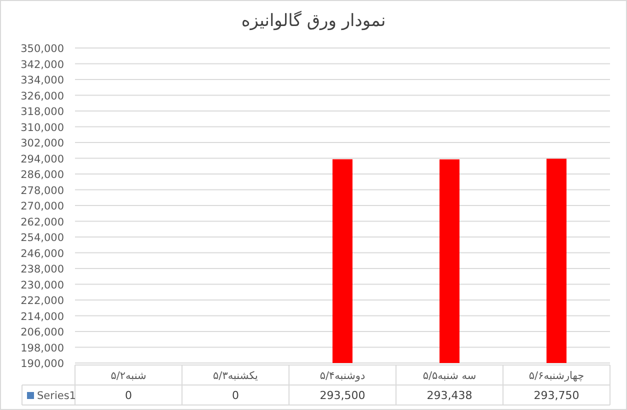 This screenshot has width=627, height=410. I want to click on y-tick-label: 286,000, so click(42, 175).